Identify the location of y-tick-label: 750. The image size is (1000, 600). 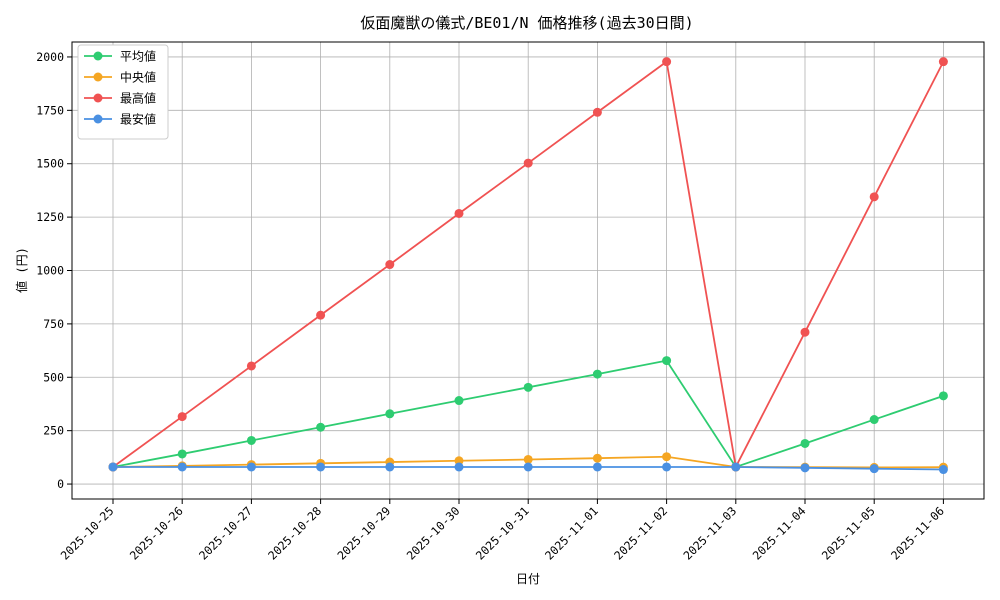
(53, 324).